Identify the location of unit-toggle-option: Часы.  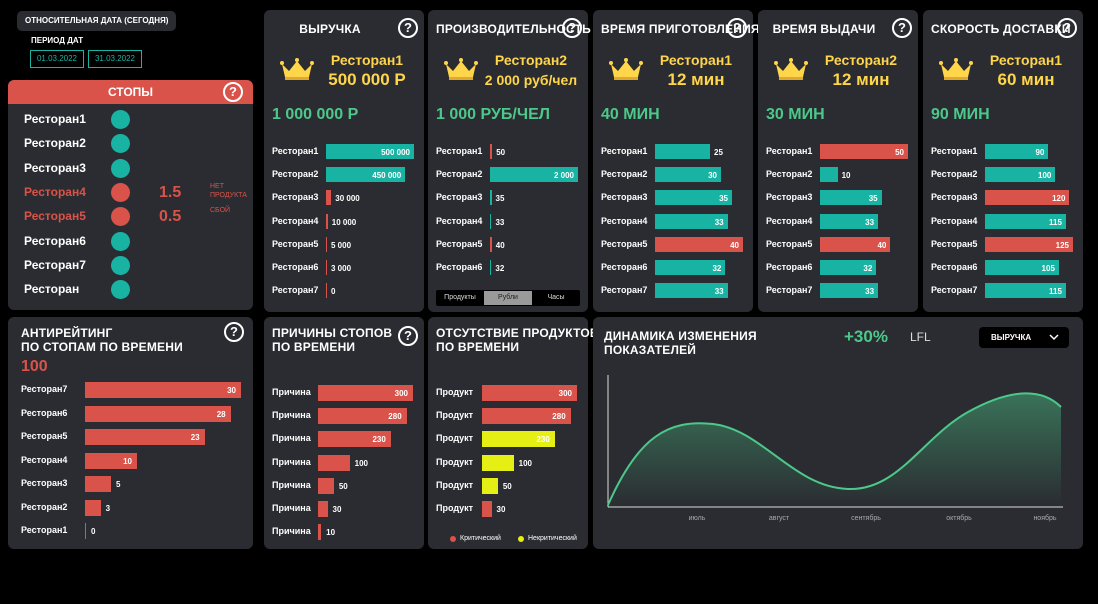
(556, 297).